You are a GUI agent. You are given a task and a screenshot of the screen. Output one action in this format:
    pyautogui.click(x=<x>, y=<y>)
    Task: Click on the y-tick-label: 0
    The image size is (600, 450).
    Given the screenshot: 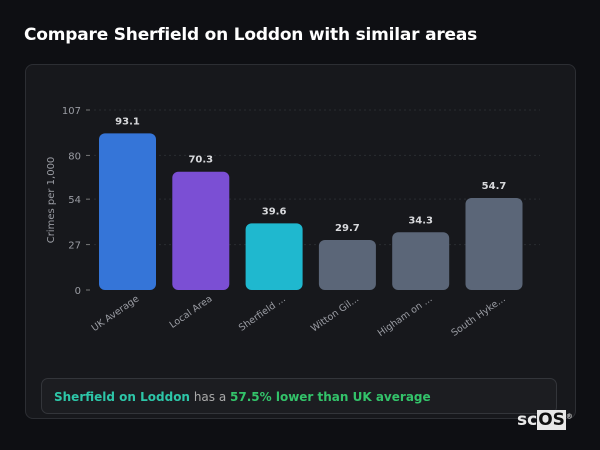 What is the action you would take?
    pyautogui.click(x=78, y=291)
    